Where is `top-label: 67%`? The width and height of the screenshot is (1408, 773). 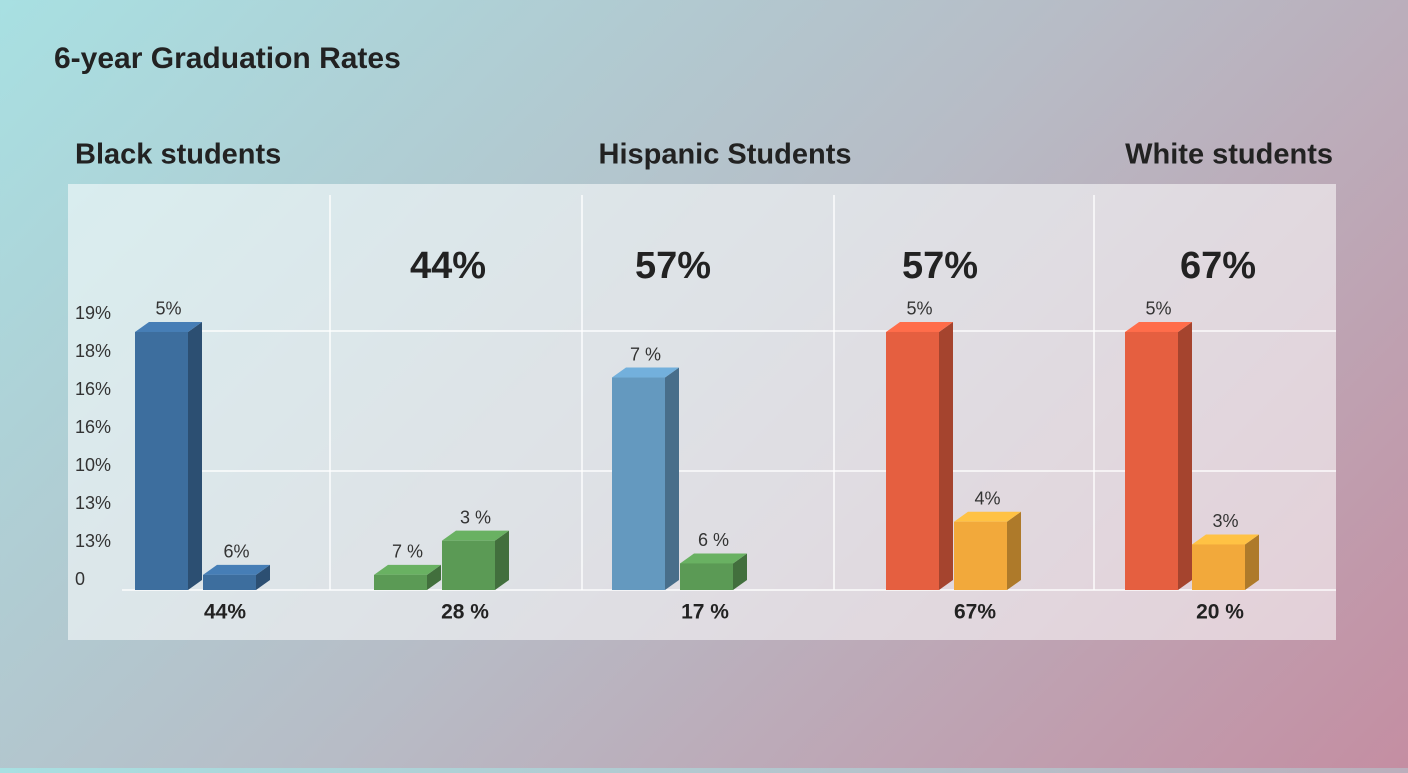 top-label: 67% is located at coordinates (1218, 266).